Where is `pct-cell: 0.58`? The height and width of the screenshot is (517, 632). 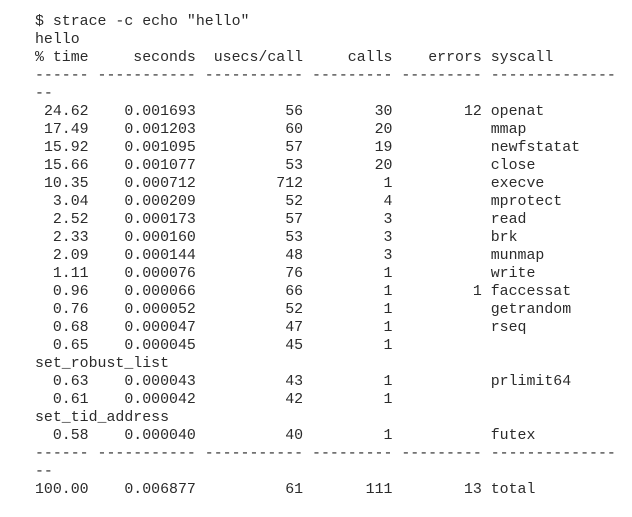 pct-cell: 0.58 is located at coordinates (66, 436).